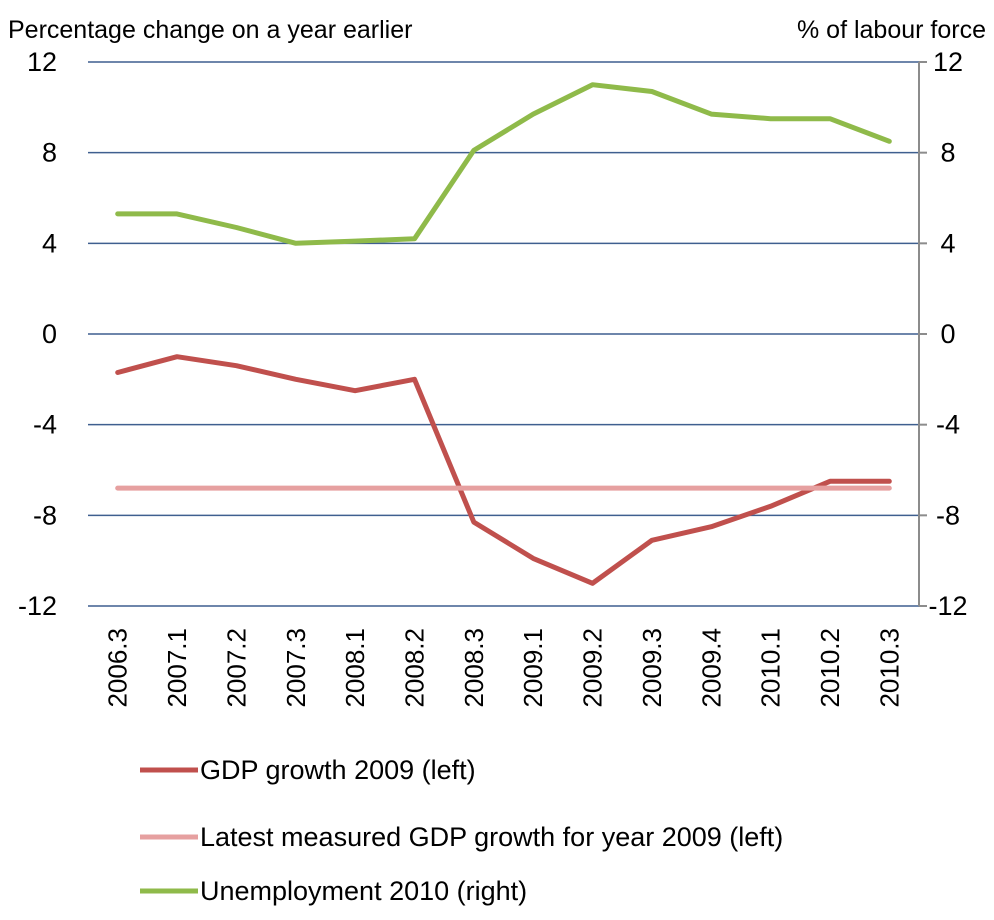 The height and width of the screenshot is (920, 994). I want to click on right-axis-title: % of labour force, so click(891, 30).